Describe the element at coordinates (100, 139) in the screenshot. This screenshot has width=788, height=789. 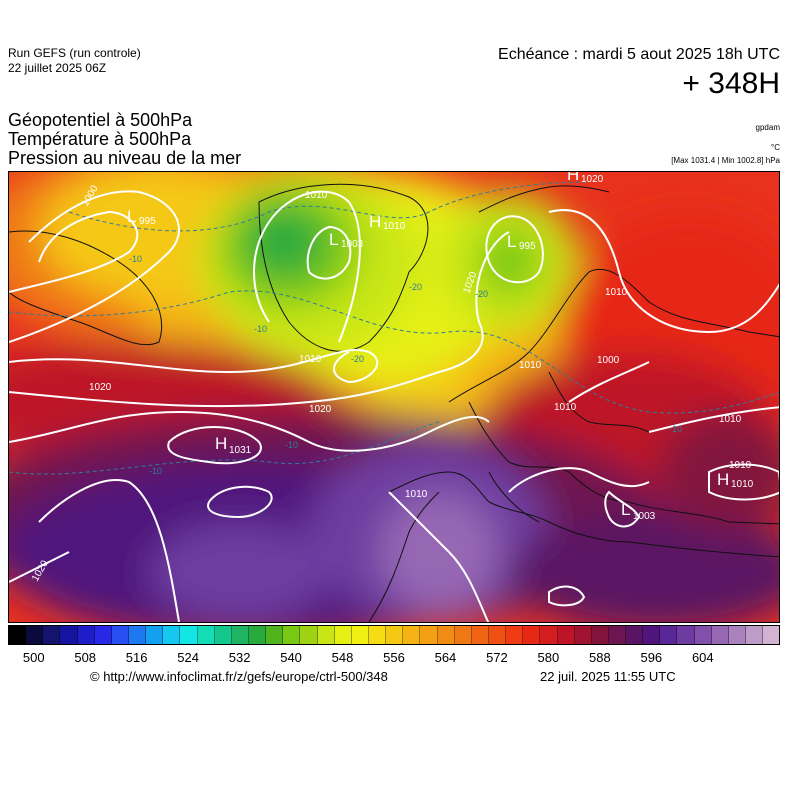
I see `title-temperature: Température à 500hPa` at that location.